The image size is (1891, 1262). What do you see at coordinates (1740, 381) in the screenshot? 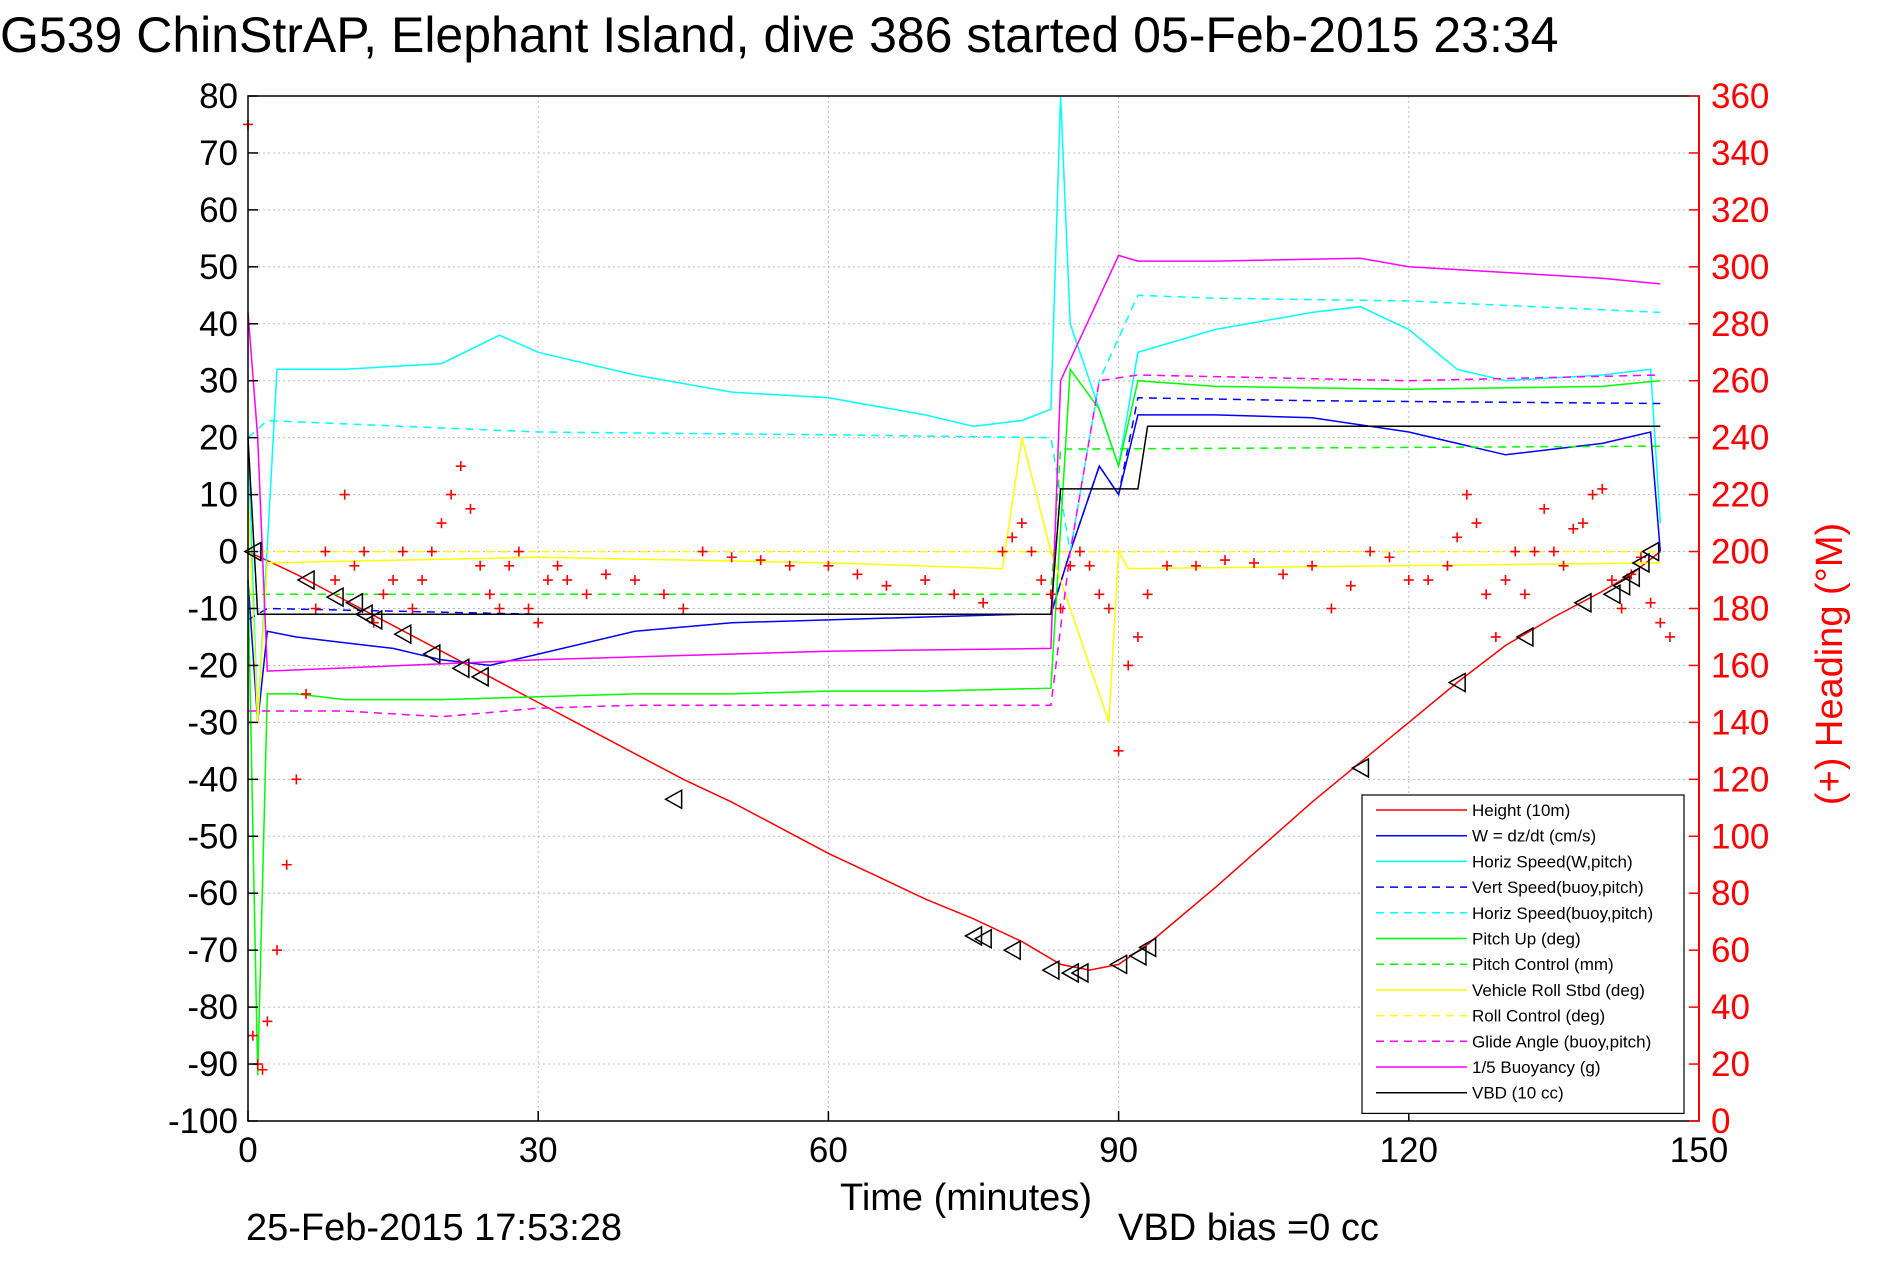
I see `y-right-tick-label: 260` at bounding box center [1740, 381].